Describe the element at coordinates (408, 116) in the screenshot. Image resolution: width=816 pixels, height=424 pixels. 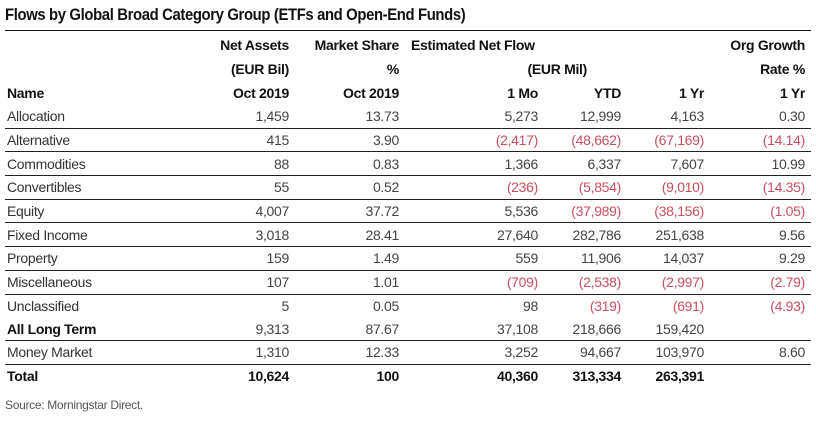
I see `table-row: Allocation 1,459 13.73 5,273 12,999 4,163 0.30` at that location.